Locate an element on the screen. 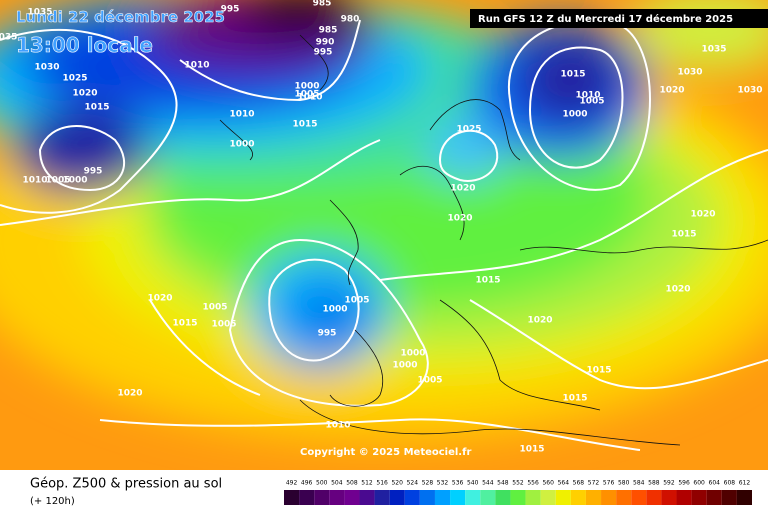 The width and height of the screenshot is (768, 512). isobar-label: 990 is located at coordinates (325, 43).